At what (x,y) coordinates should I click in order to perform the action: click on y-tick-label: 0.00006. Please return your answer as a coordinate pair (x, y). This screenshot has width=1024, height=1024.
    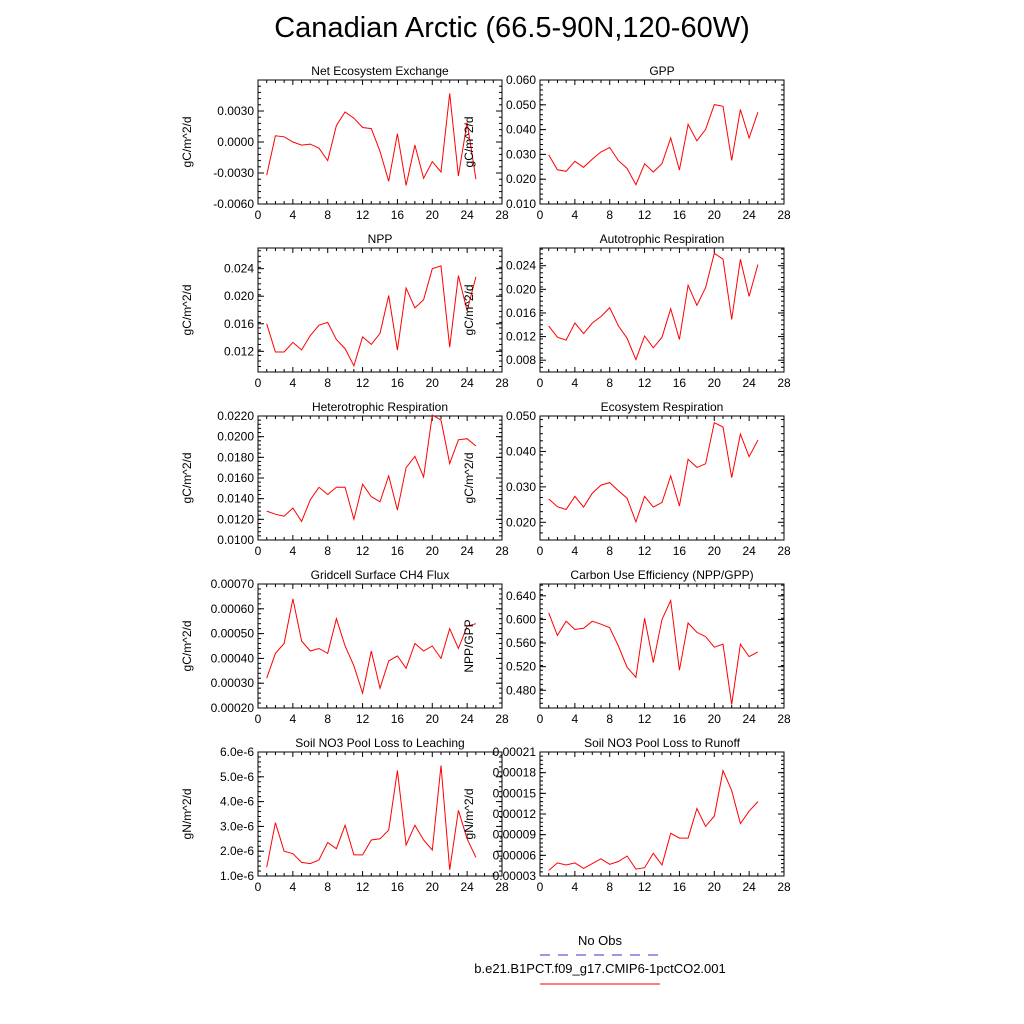
    Looking at the image, I should click on (515, 855).